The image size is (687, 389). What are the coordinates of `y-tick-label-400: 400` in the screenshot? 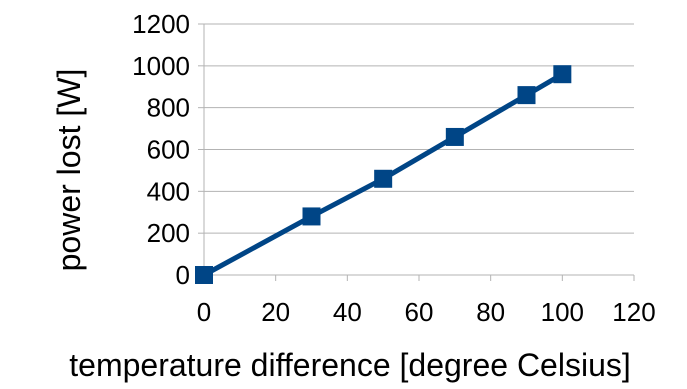 It's located at (168, 191).